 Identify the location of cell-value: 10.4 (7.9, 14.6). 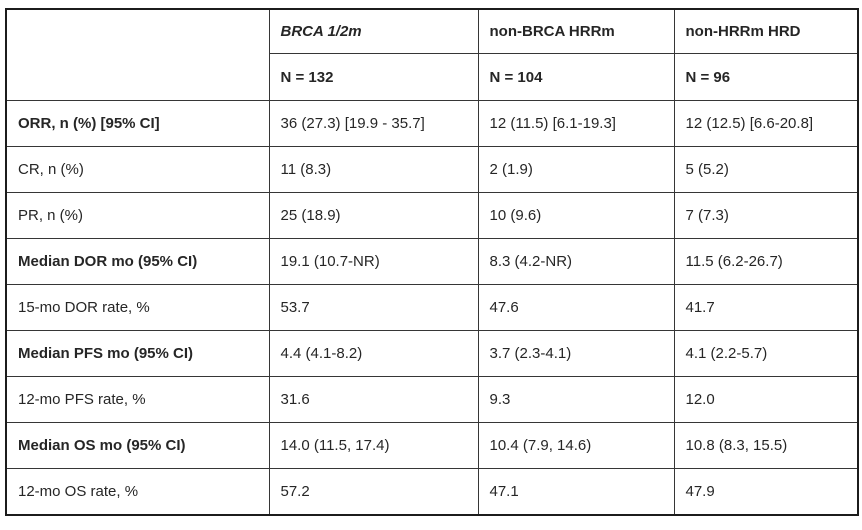
(576, 445).